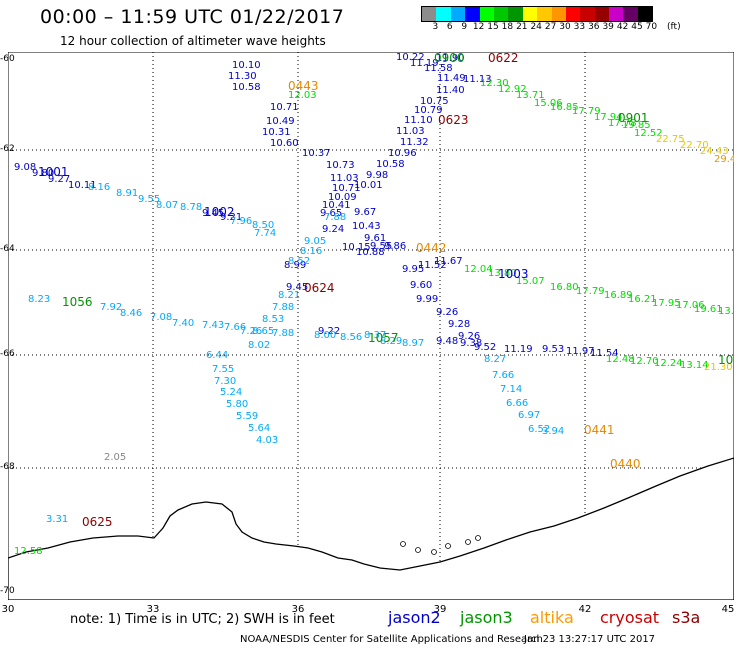  Describe the element at coordinates (726, 360) in the screenshot. I see `track-label: 1058` at that location.